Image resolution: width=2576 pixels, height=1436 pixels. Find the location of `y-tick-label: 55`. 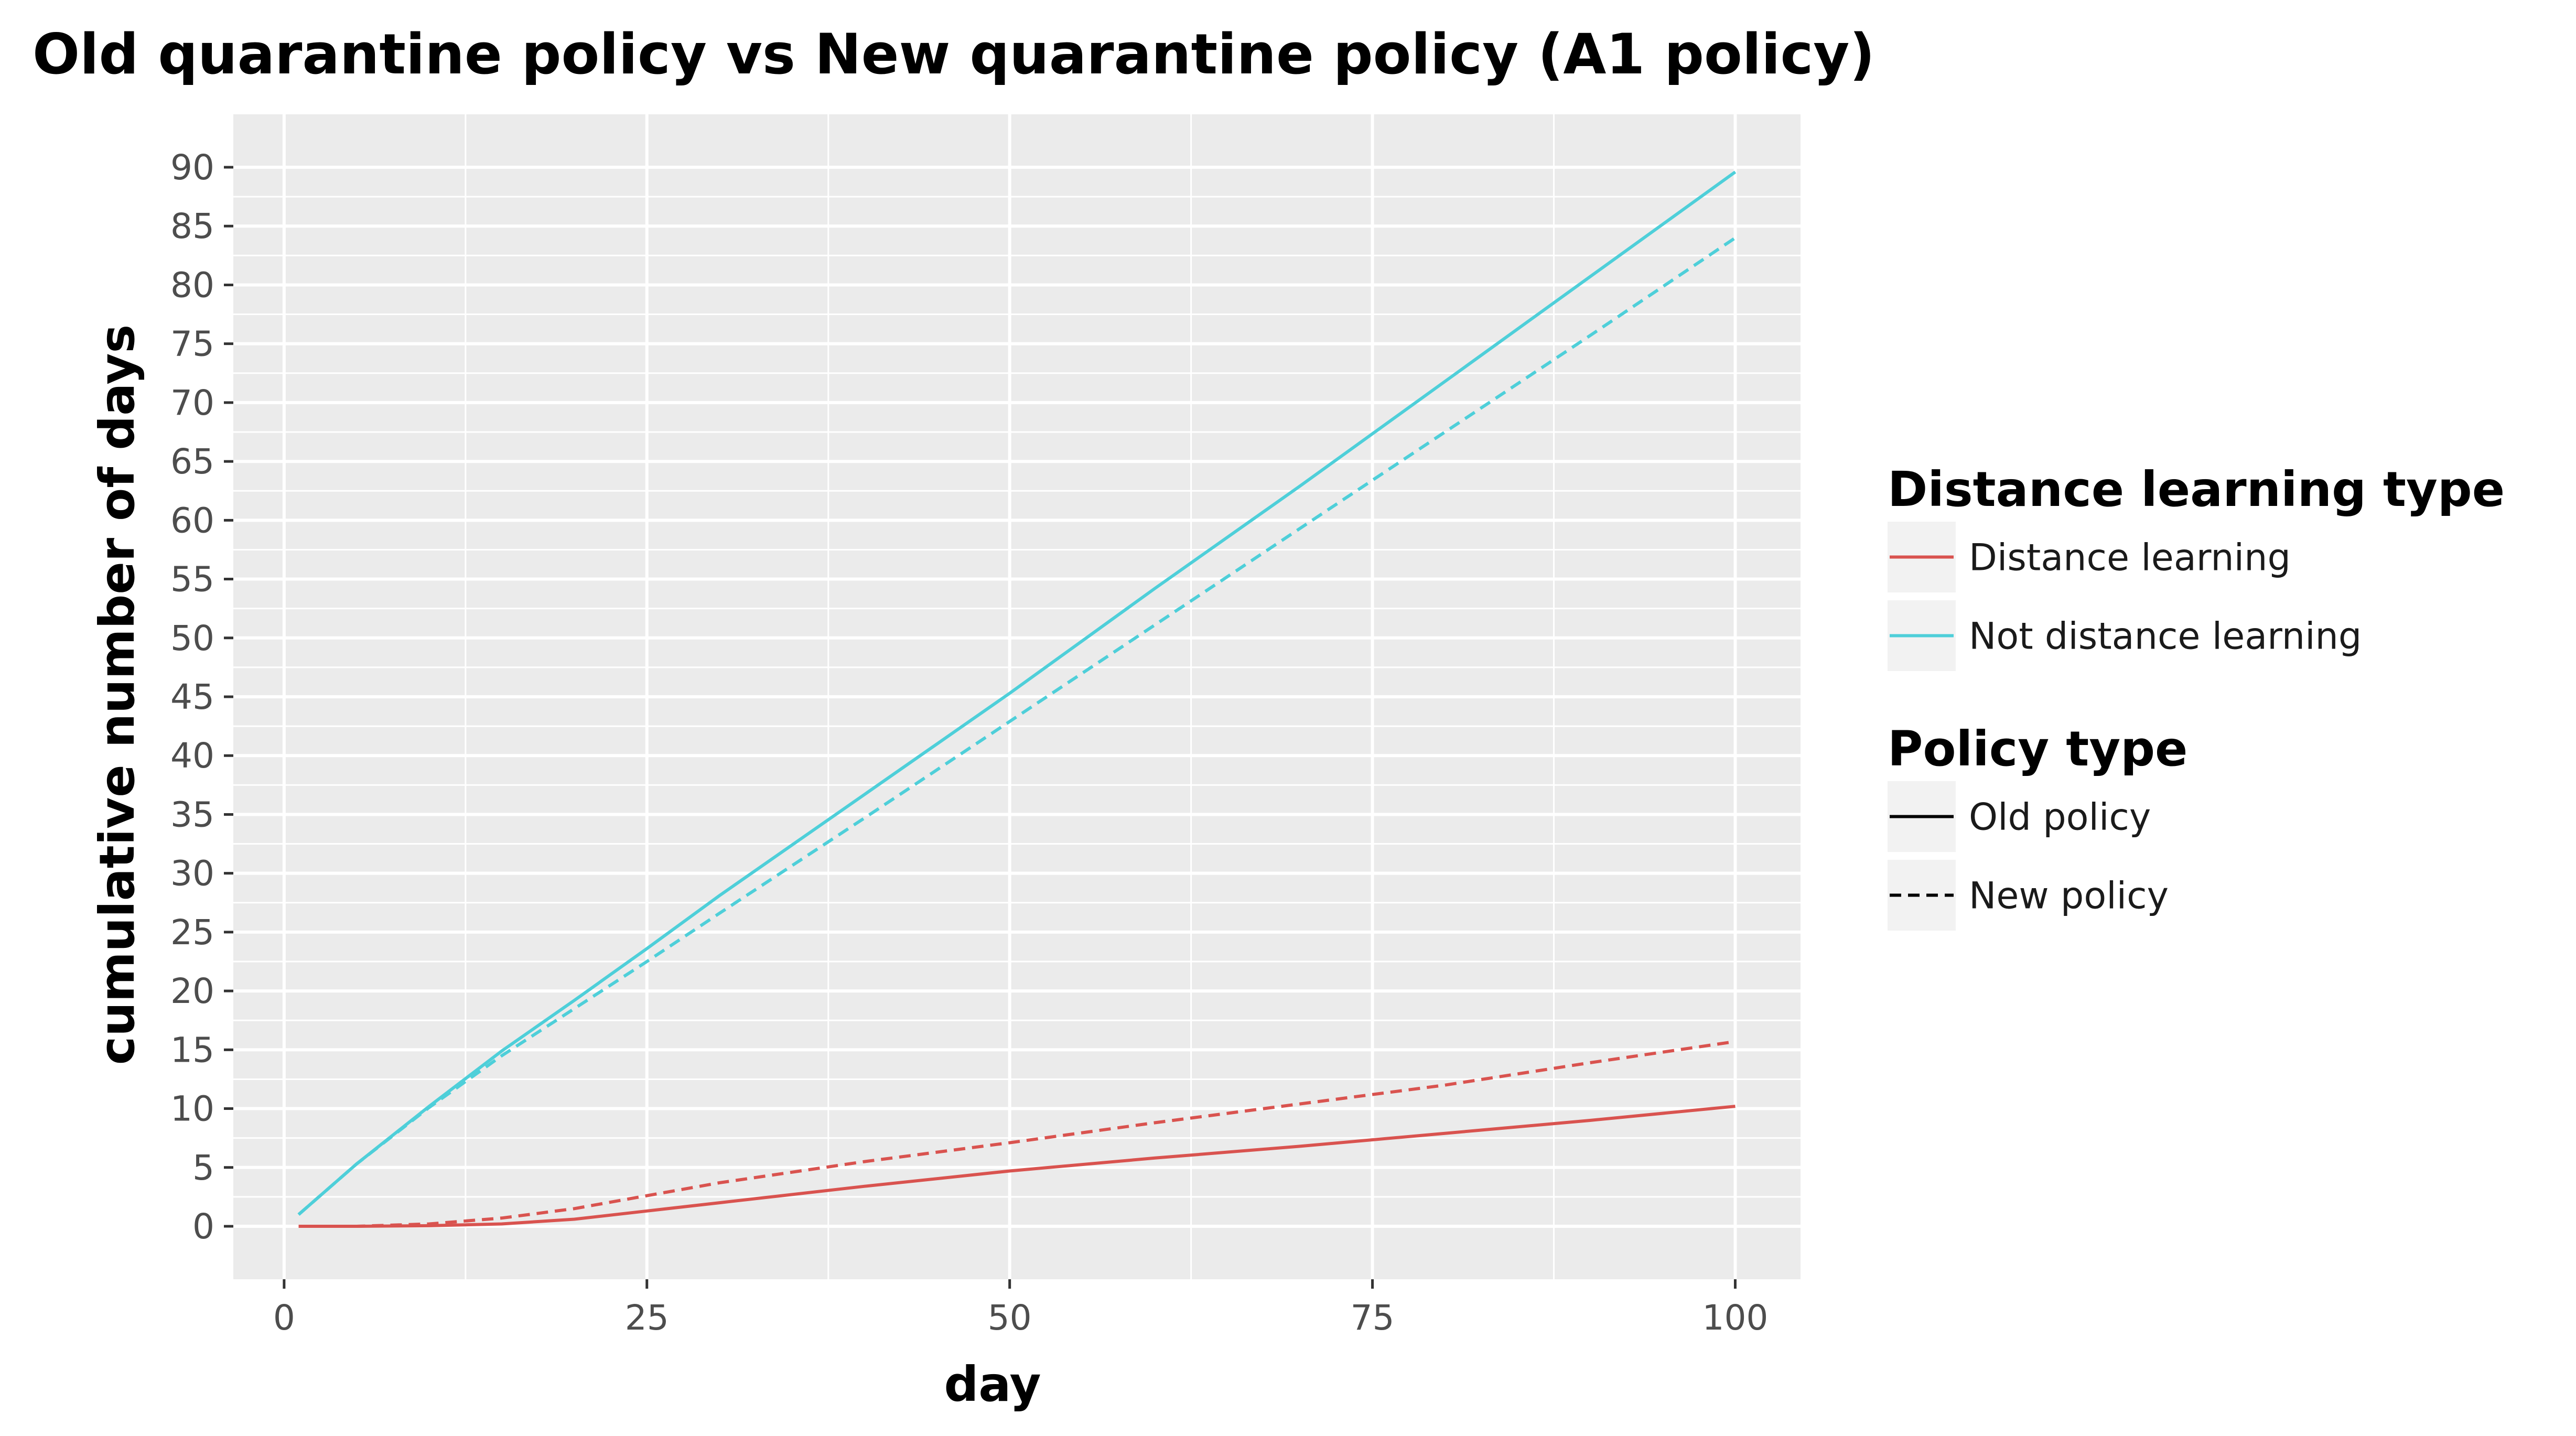

y-tick-label: 55 is located at coordinates (192, 579).